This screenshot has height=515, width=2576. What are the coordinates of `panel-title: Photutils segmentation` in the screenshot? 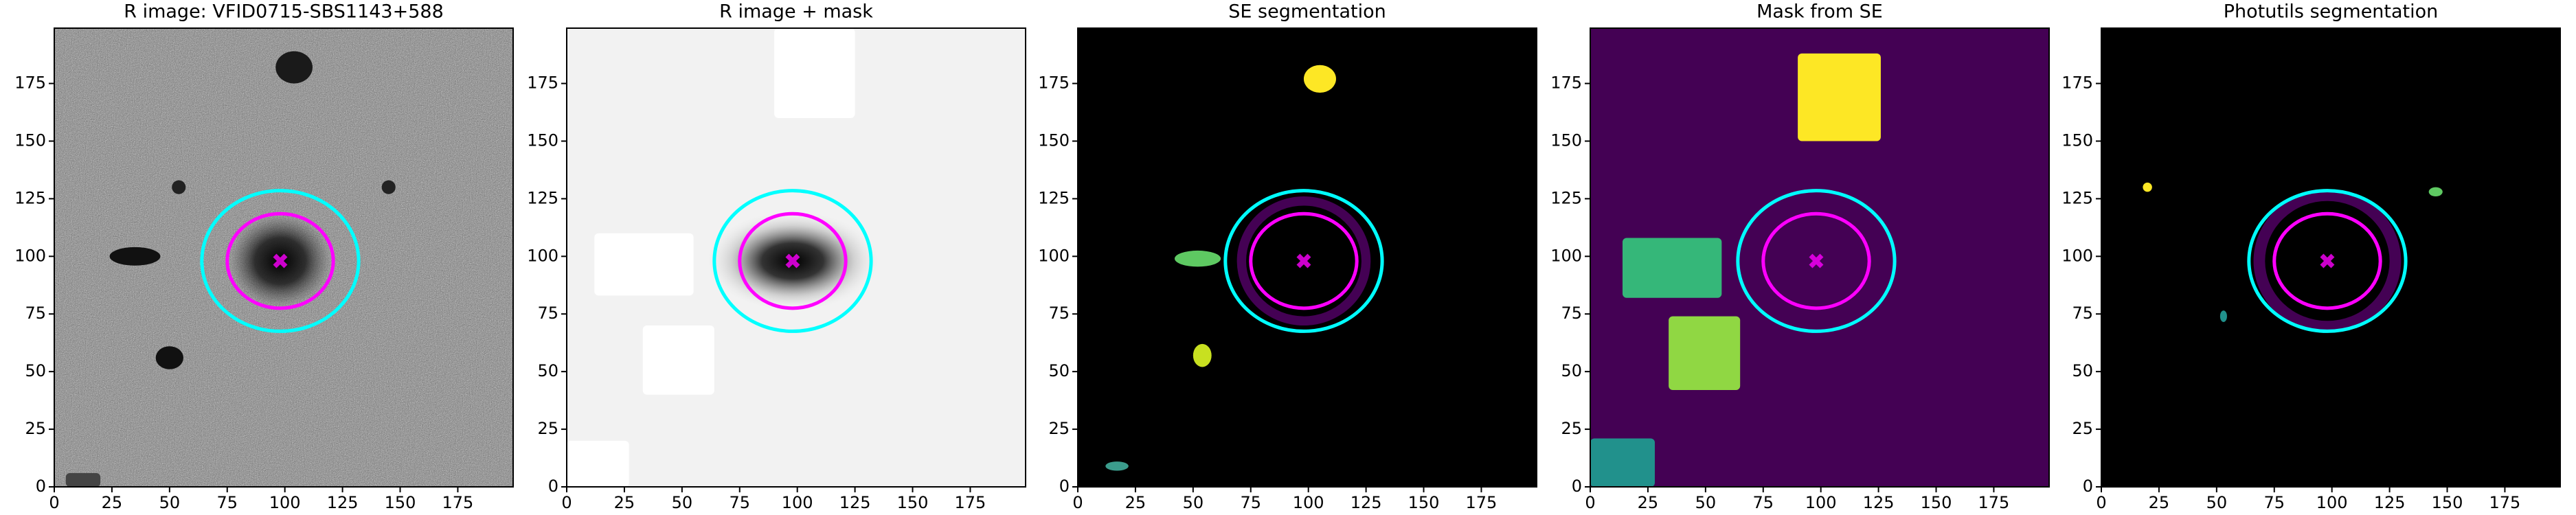 It's located at (2331, 12).